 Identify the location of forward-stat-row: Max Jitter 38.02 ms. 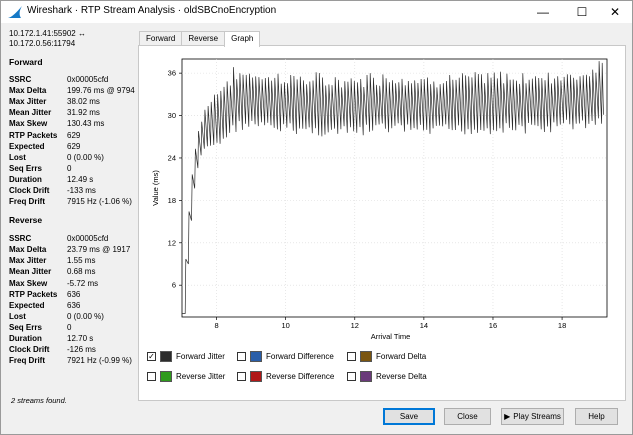
(72, 101).